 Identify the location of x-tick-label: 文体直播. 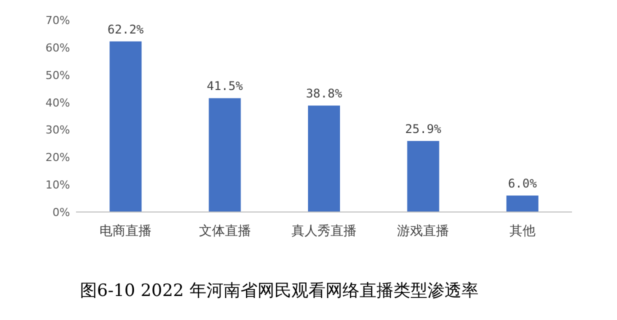
(224, 231).